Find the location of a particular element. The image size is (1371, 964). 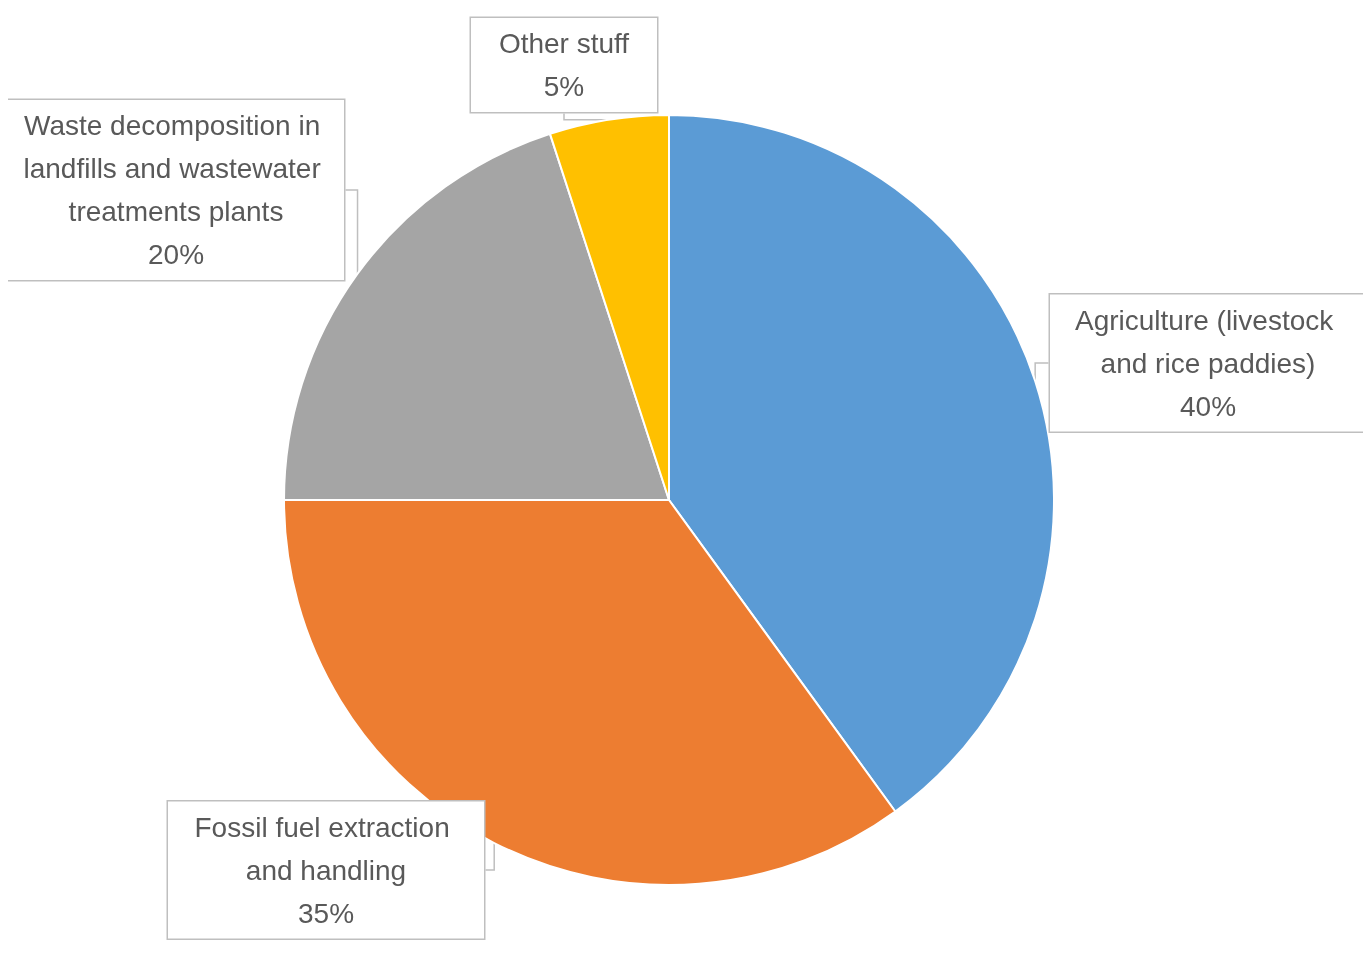

slice-label: Fossil fuel extraction and handling is located at coordinates (326, 848).